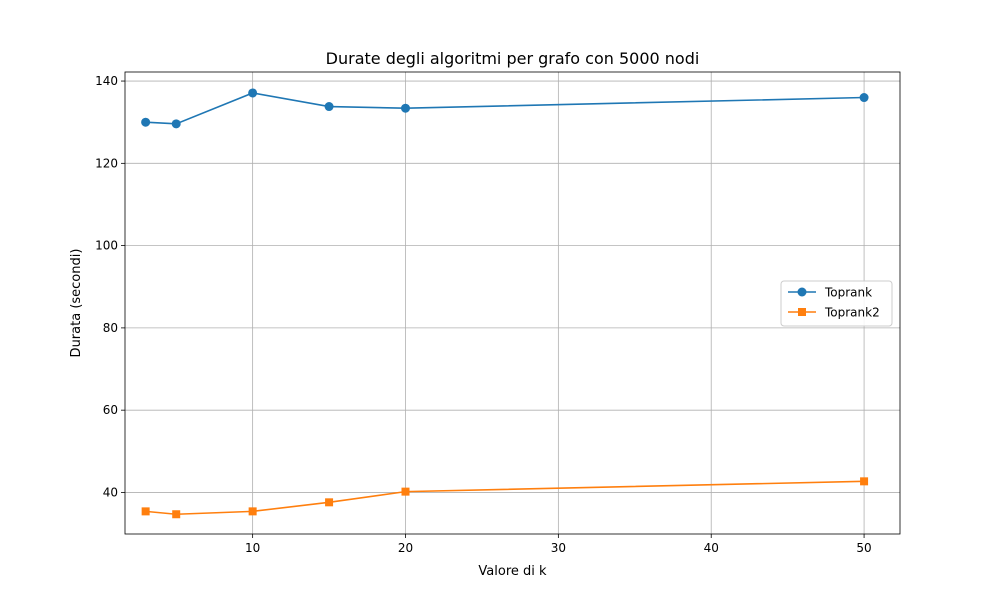 This screenshot has height=600, width=1000. What do you see at coordinates (106, 246) in the screenshot?
I see `y-tick-label: 100` at bounding box center [106, 246].